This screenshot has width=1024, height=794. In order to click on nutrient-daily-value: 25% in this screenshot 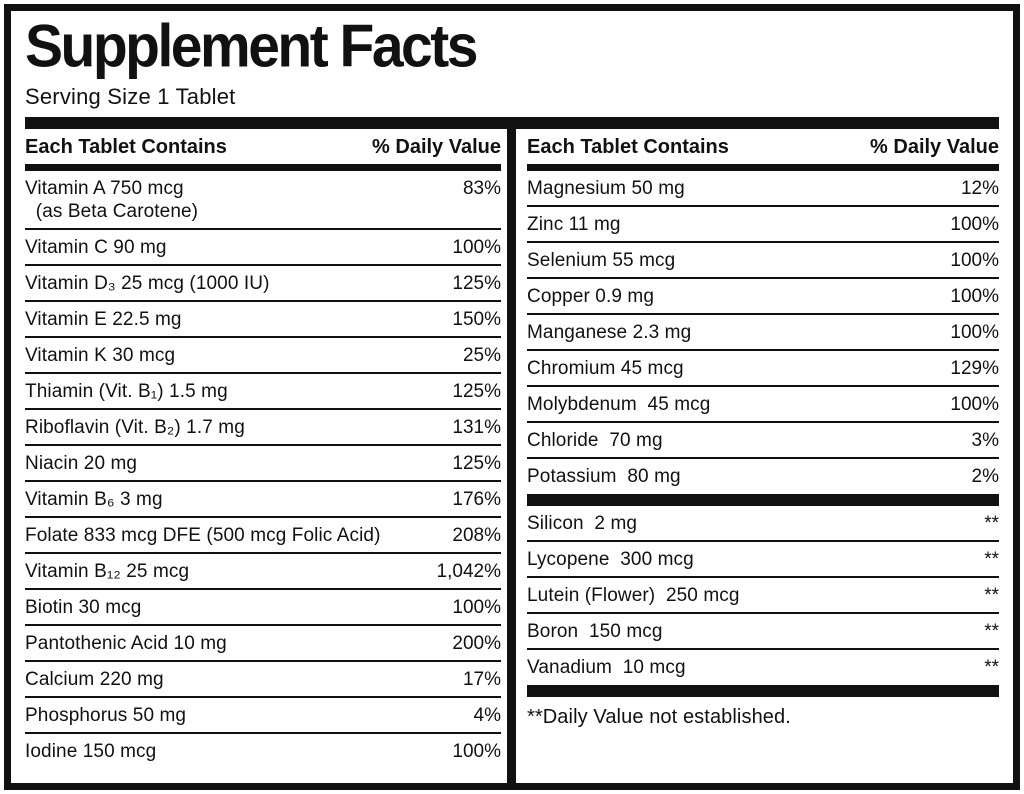, I will do `click(481, 355)`.